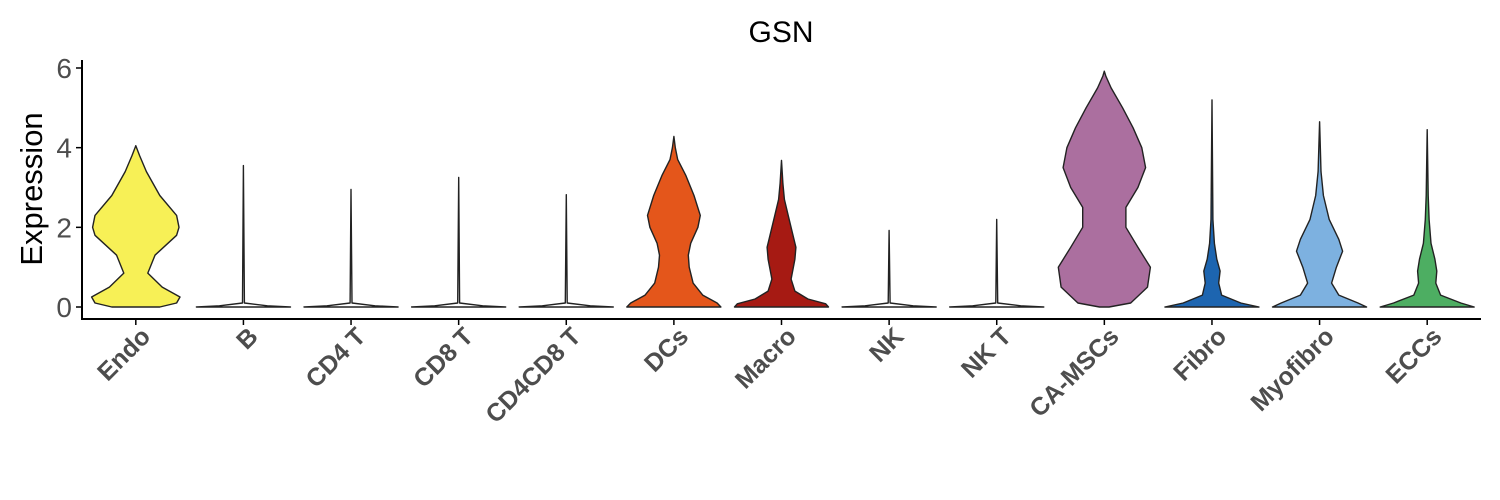 Image resolution: width=1500 pixels, height=500 pixels. Describe the element at coordinates (766, 358) in the screenshot. I see `x-tick-label: Macro` at that location.